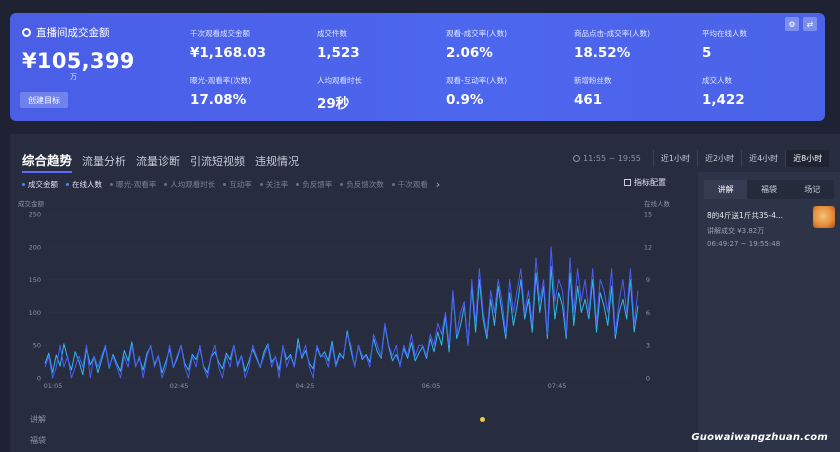  I want to click on y-left-tick: 50, so click(37, 346).